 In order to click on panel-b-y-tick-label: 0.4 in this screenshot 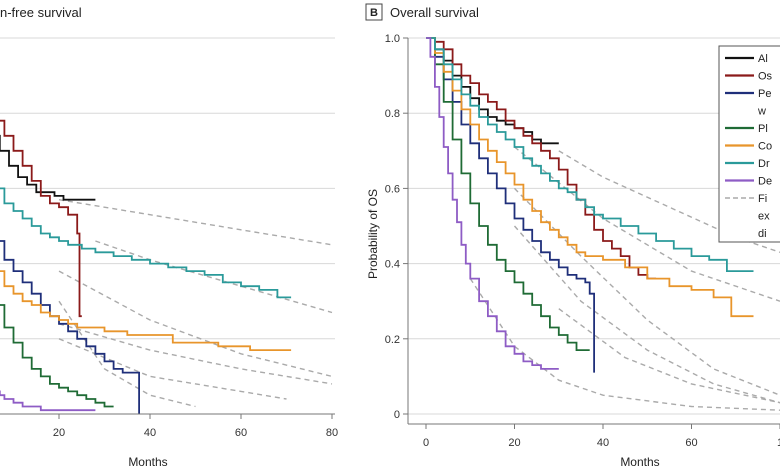, I will do `click(392, 265)`.